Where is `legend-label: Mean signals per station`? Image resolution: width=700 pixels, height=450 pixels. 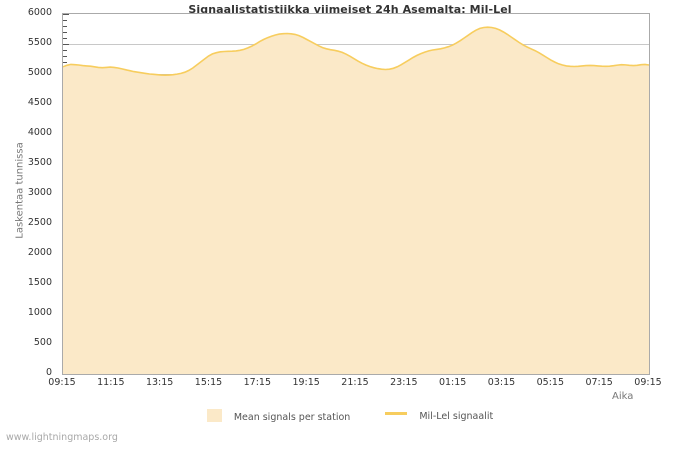 legend-label: Mean signals per station is located at coordinates (292, 417).